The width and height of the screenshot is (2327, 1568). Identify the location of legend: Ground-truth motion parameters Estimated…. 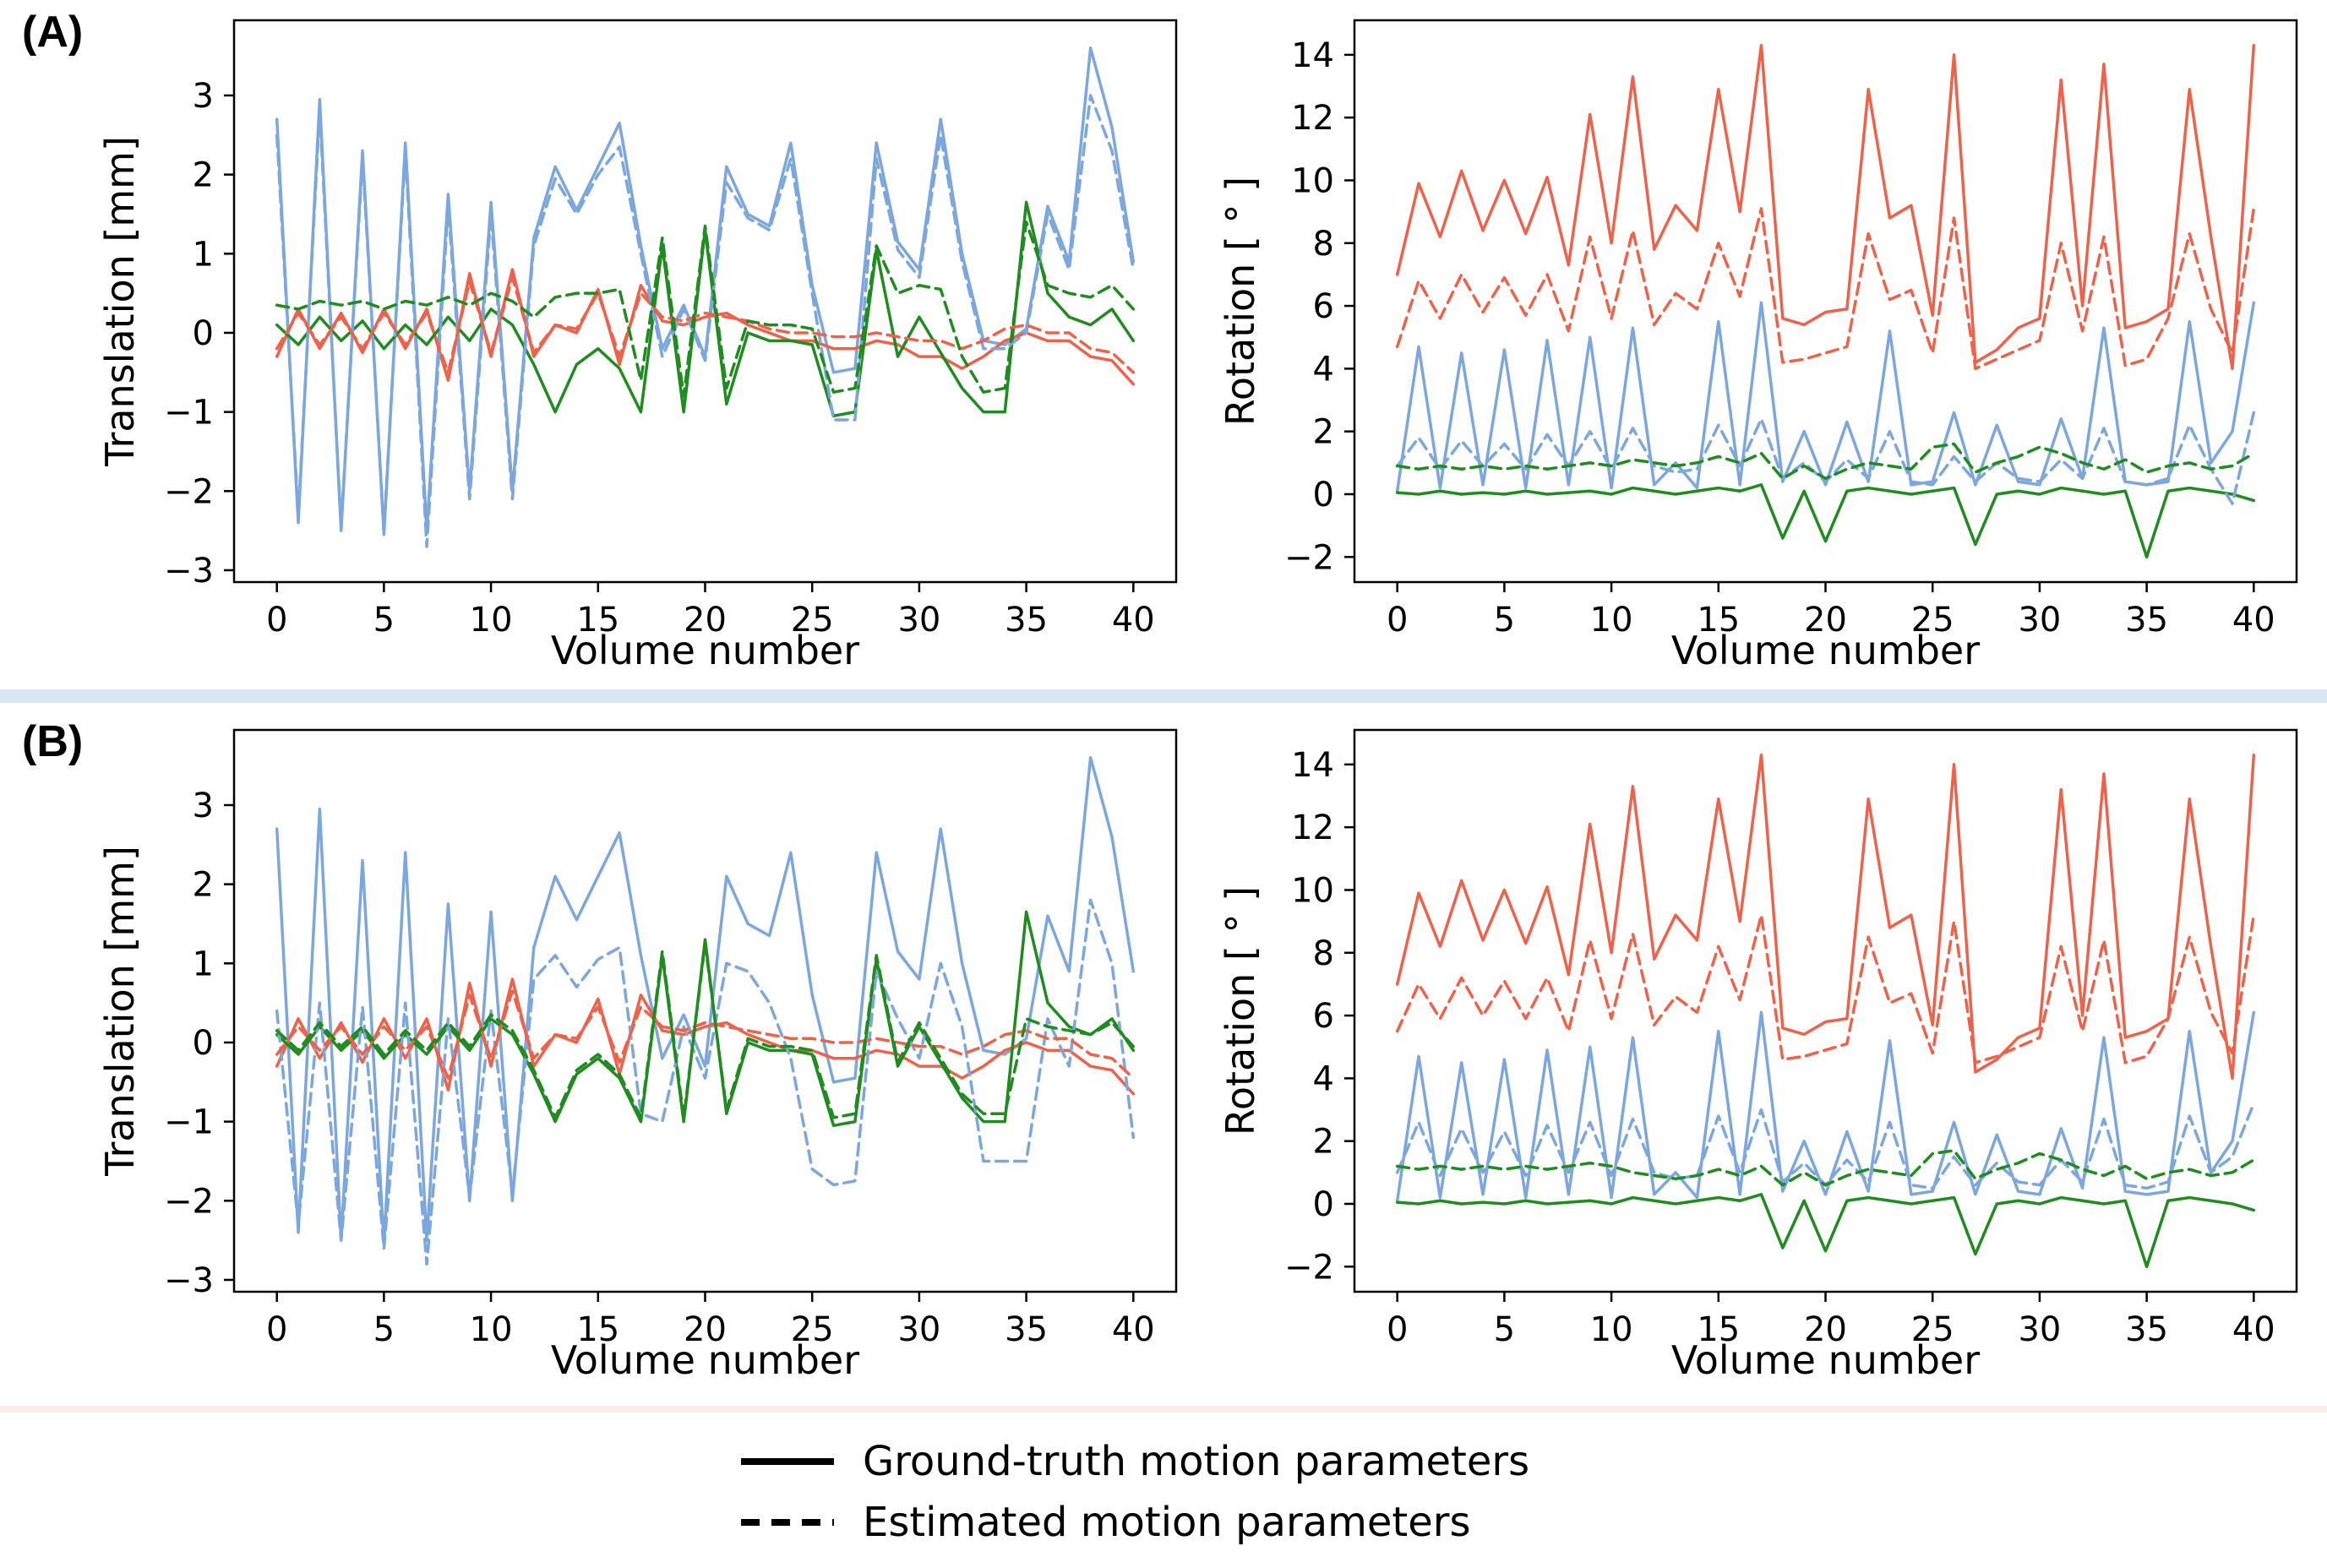
(1163, 1492).